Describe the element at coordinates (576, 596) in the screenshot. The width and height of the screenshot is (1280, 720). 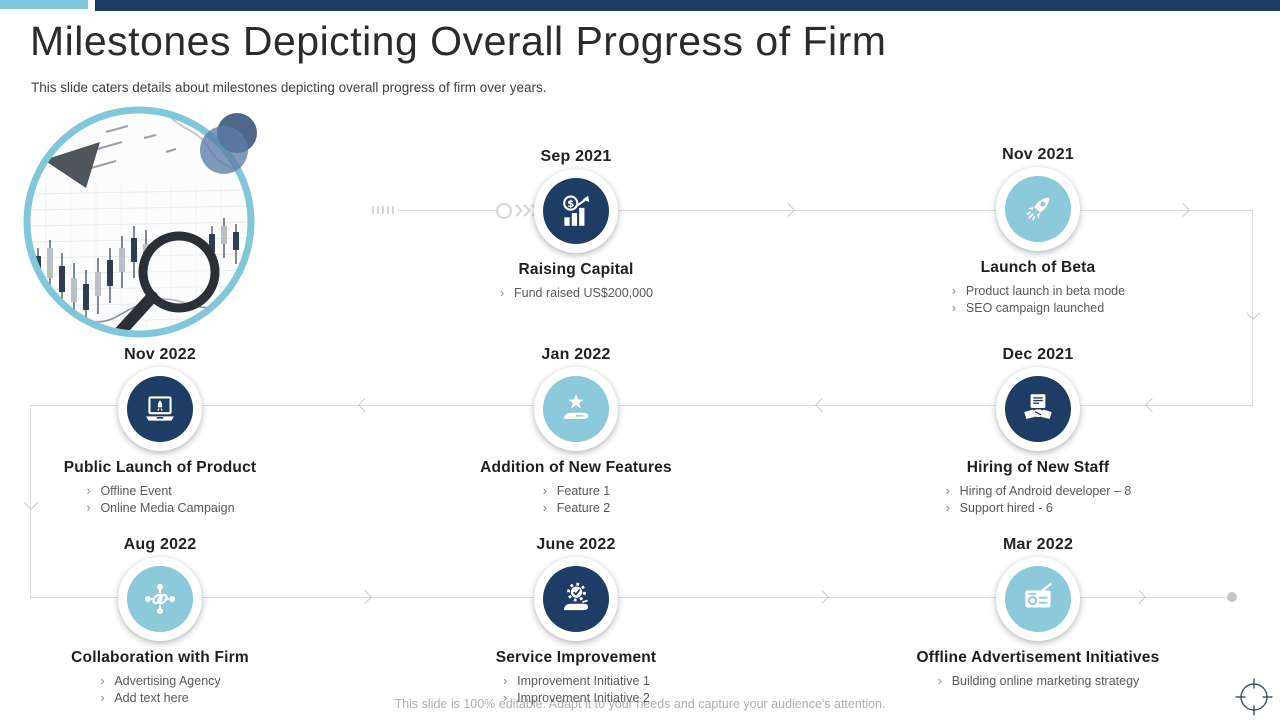
I see `gear-hand-icon` at that location.